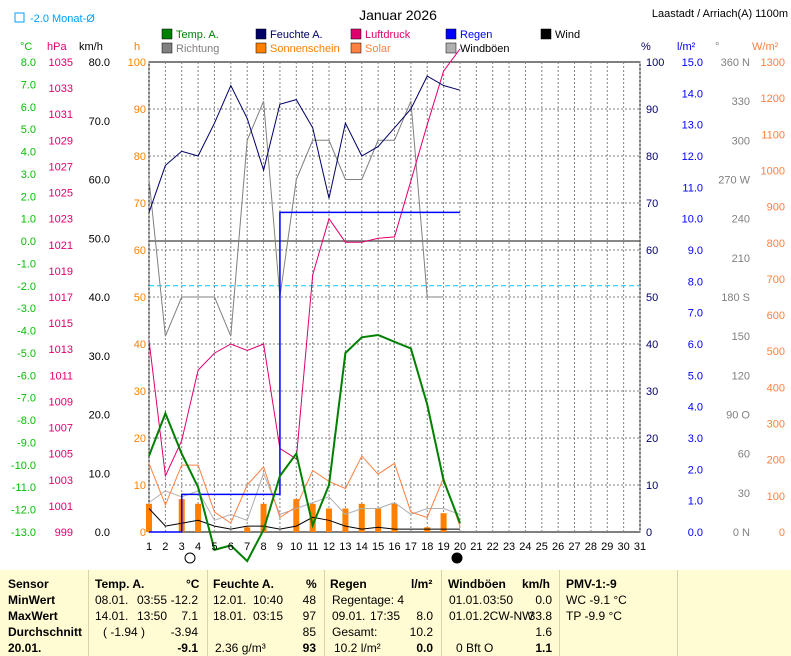 This screenshot has width=791, height=656. What do you see at coordinates (28, 130) in the screenshot?
I see `temp-tick-label: 5.0` at bounding box center [28, 130].